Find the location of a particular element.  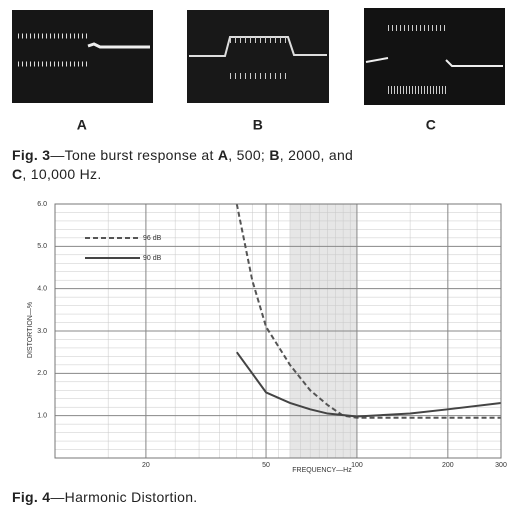

caption-part: Fig. 3 is located at coordinates (31, 155).